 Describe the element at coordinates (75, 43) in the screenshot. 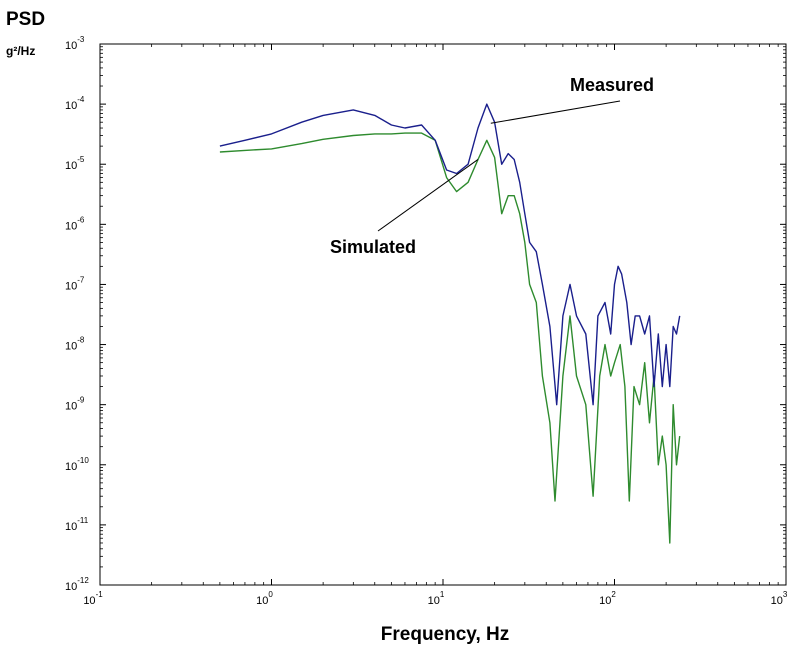

I see `y-tick-label: 10⁻³` at that location.